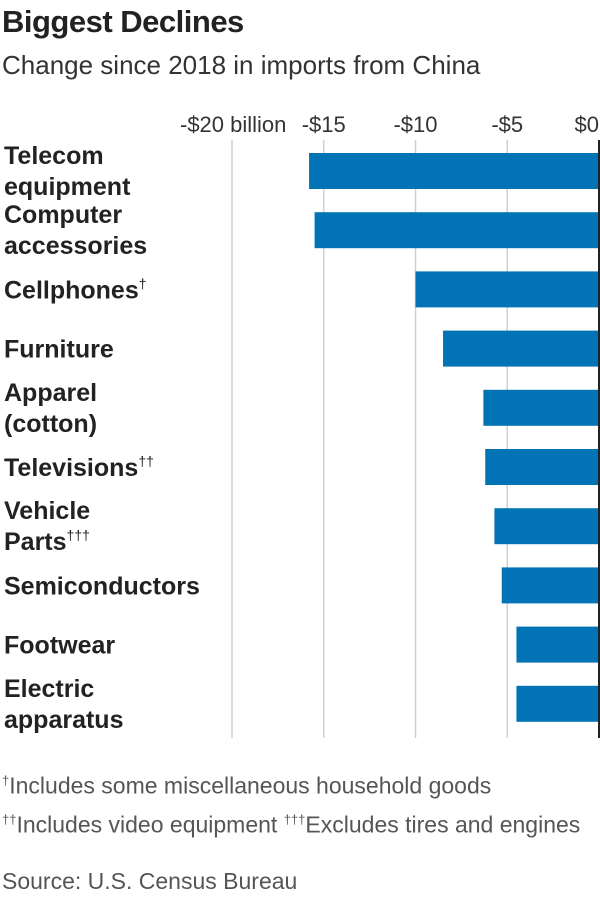 The width and height of the screenshot is (600, 900). What do you see at coordinates (415, 124) in the screenshot?
I see `x-tick-label: -$10` at bounding box center [415, 124].